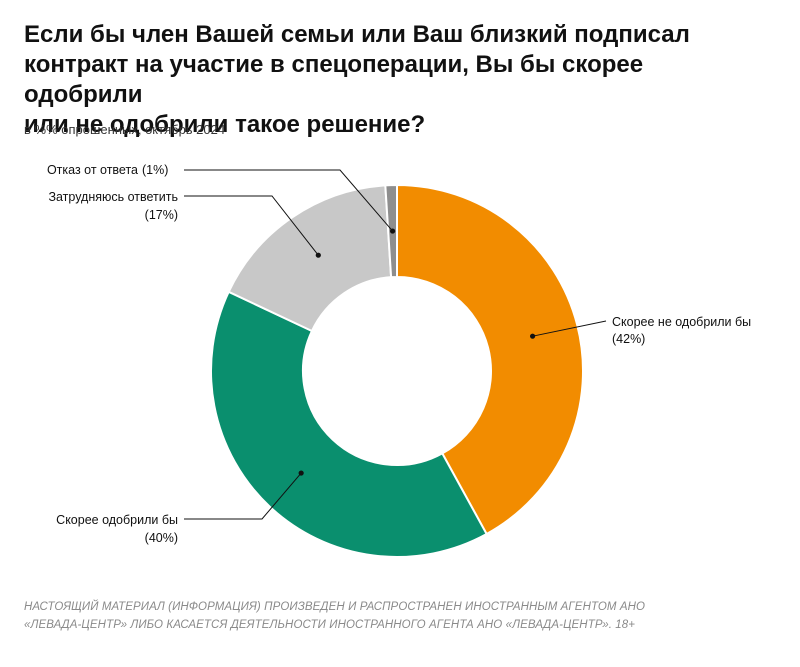 The height and width of the screenshot is (667, 800). I want to click on not-approve-leader-line, so click(569, 328).